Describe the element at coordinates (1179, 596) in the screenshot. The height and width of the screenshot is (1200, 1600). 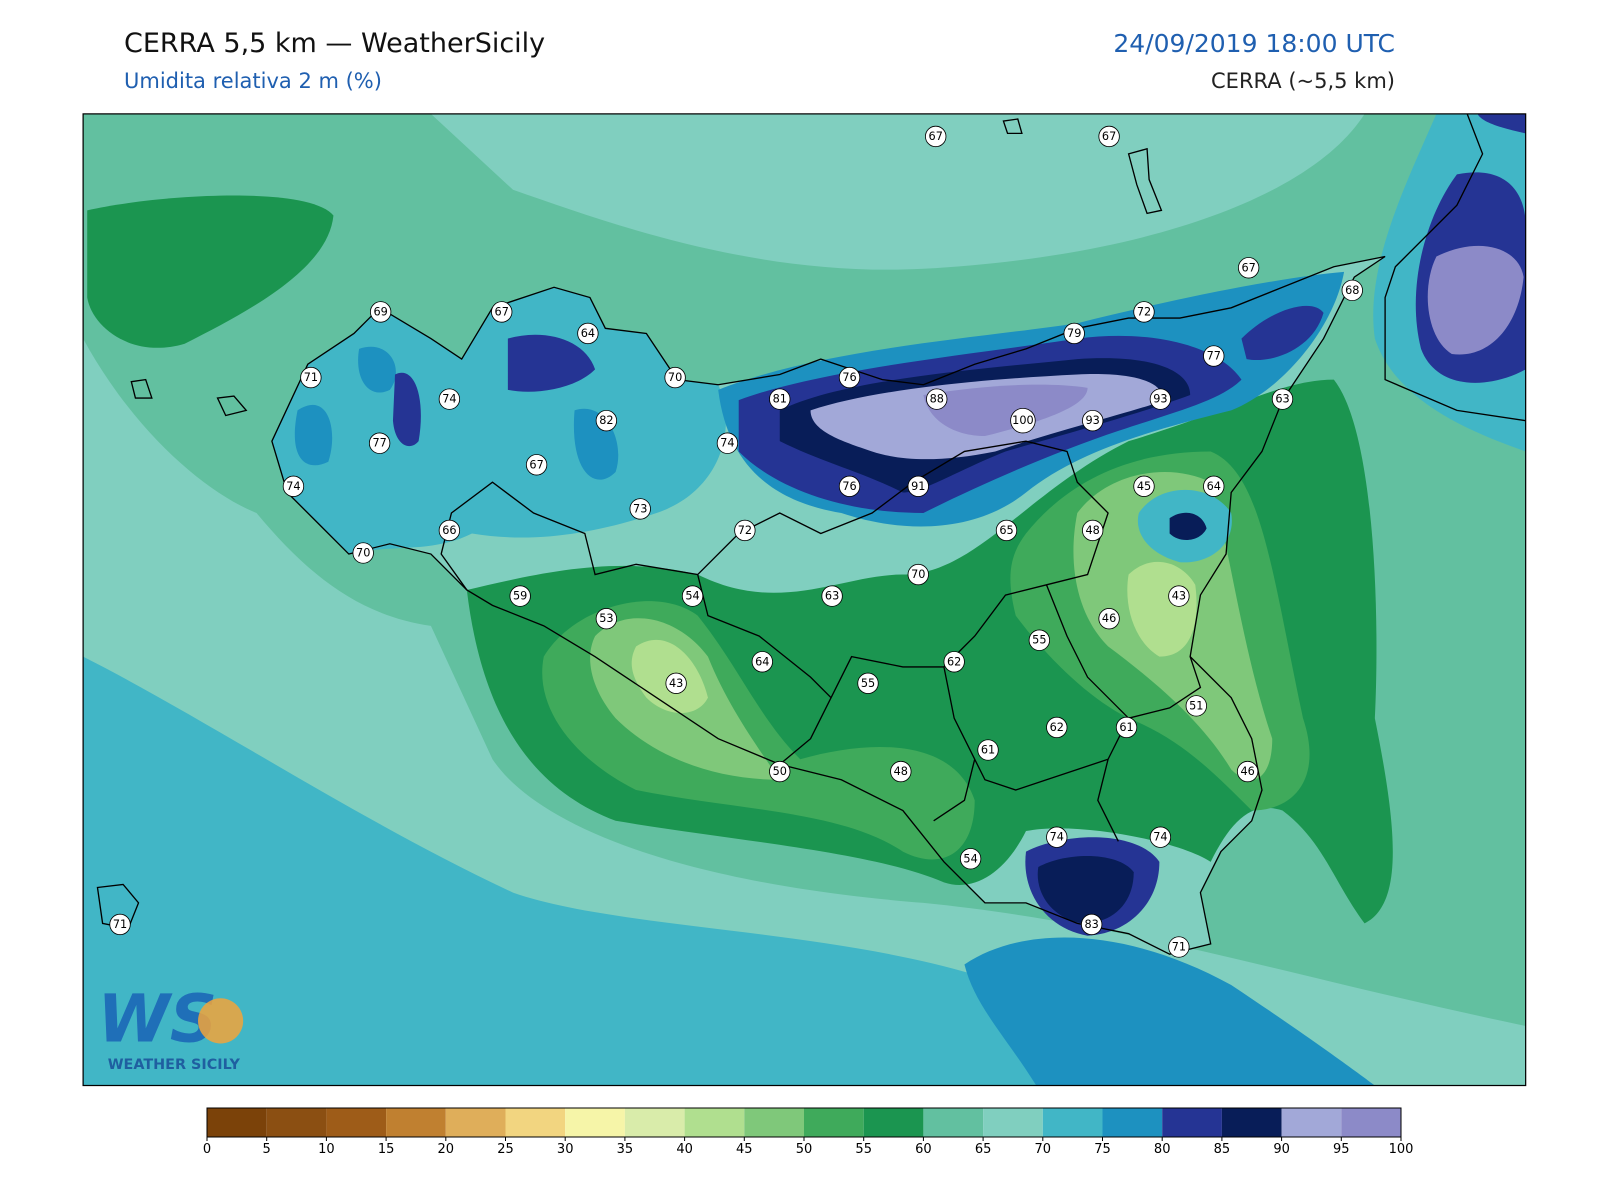
I see `station-value: 43` at that location.